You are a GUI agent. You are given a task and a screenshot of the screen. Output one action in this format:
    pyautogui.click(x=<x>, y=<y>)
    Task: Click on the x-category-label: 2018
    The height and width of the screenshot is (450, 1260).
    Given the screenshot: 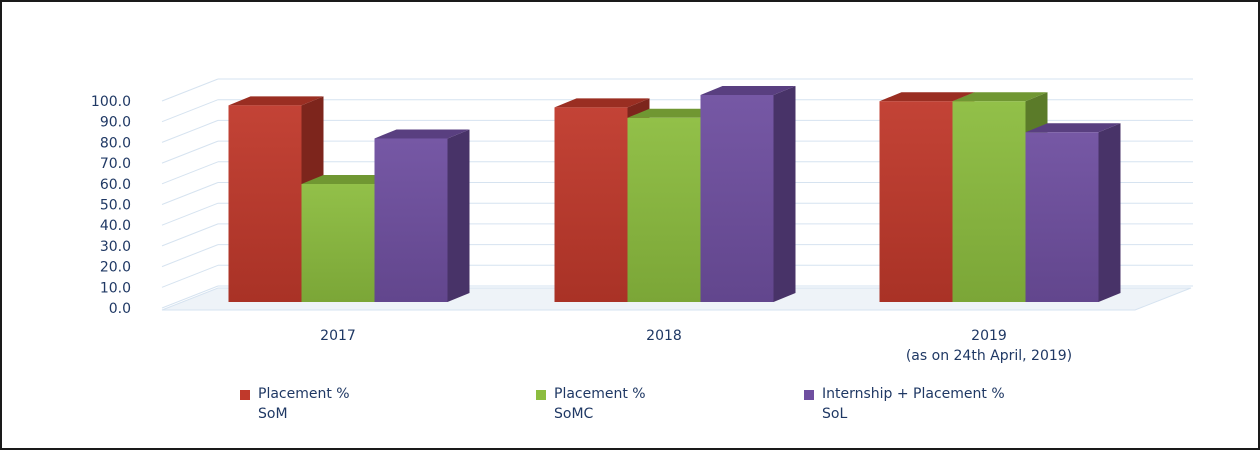 What is the action you would take?
    pyautogui.click(x=664, y=336)
    